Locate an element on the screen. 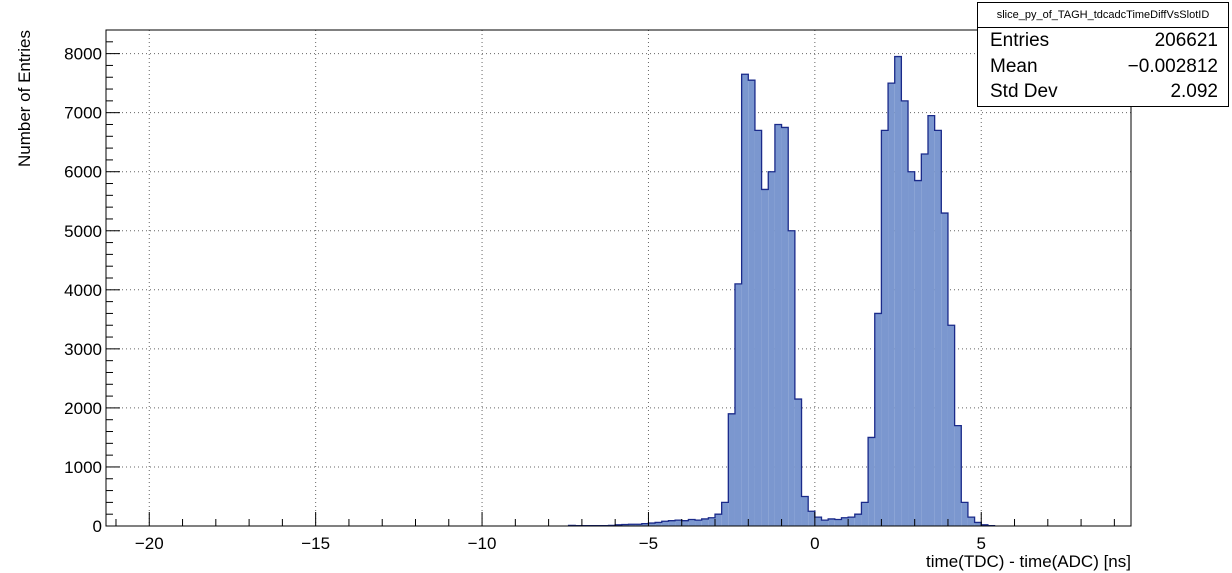  stats-row-mean: Mean −0.002812 is located at coordinates (1103, 67).